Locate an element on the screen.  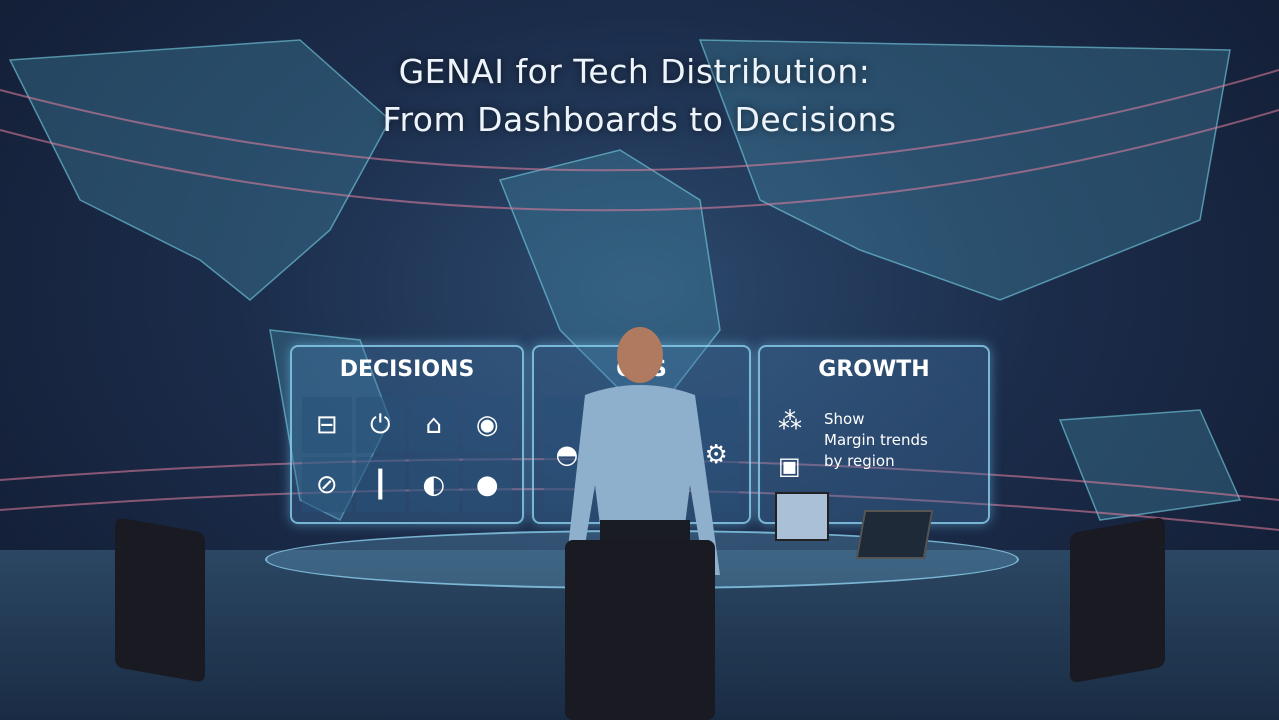
person-icon: ▣ is located at coordinates (789, 466).